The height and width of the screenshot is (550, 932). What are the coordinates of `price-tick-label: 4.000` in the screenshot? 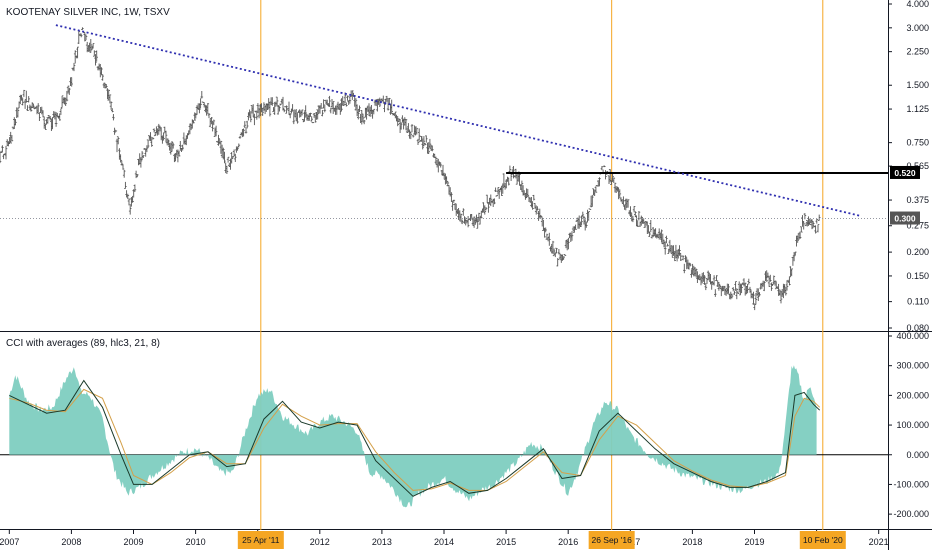 It's located at (917, 4).